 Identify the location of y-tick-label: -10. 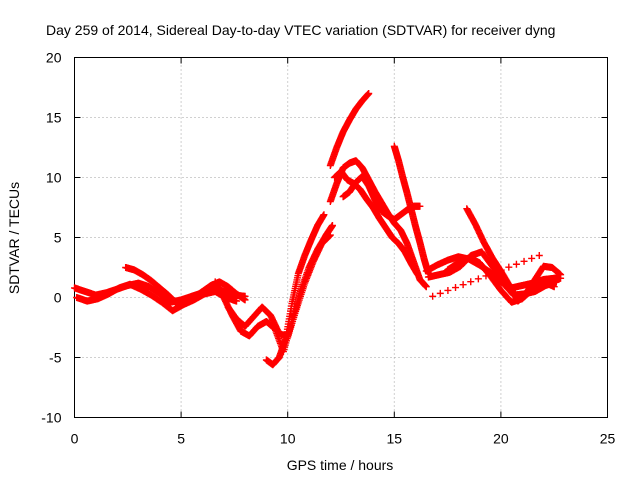
(51, 418).